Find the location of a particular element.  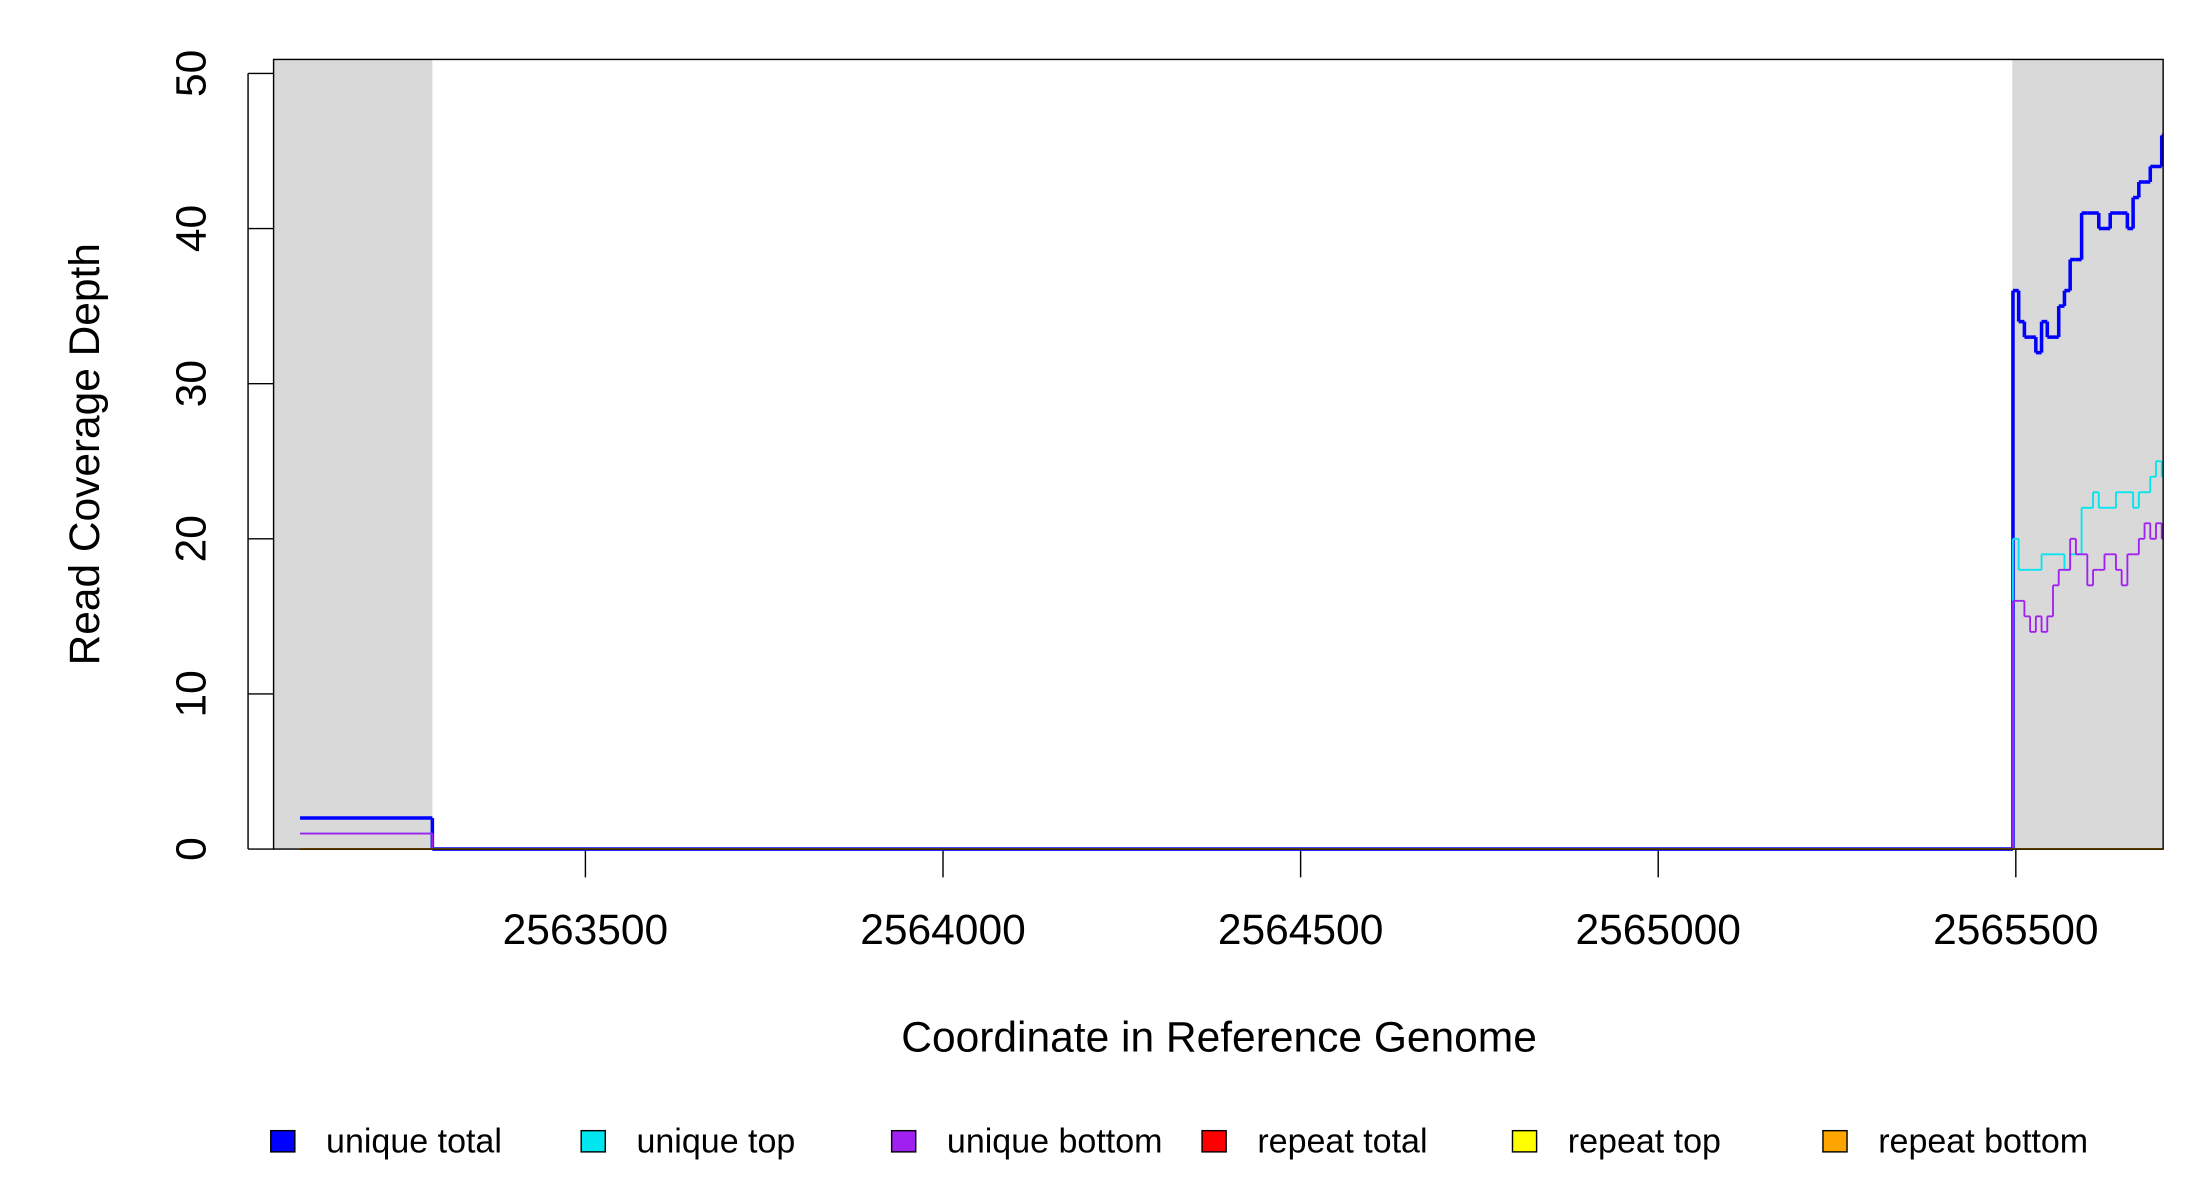

x-tick-label: 2564500 is located at coordinates (1300, 930).